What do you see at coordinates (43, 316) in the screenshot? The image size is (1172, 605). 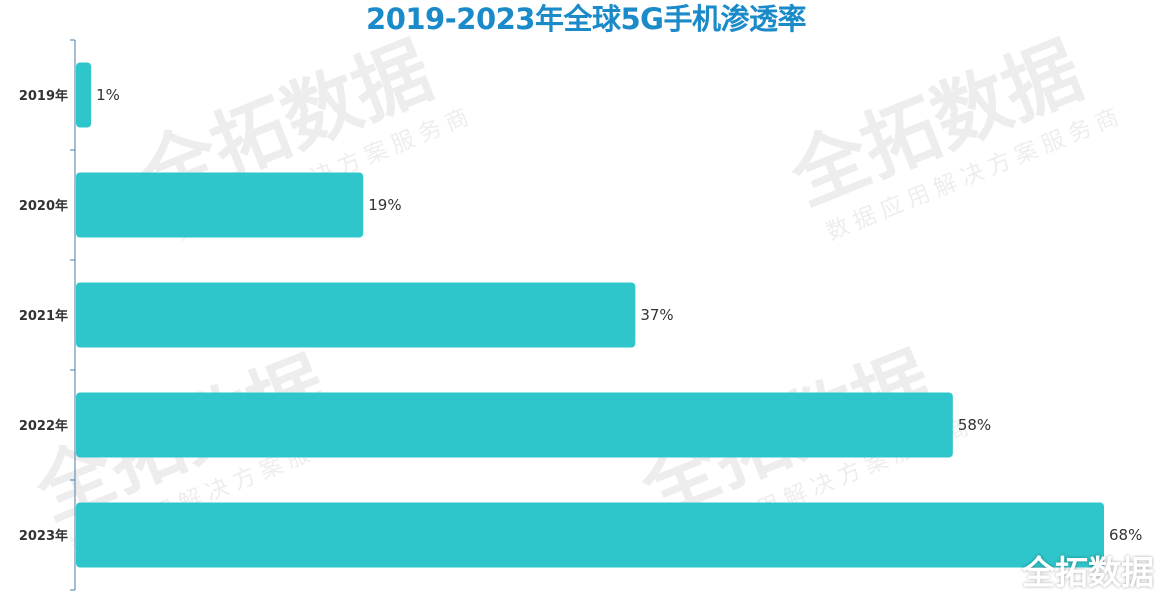 I see `category-label: 2021年` at bounding box center [43, 316].